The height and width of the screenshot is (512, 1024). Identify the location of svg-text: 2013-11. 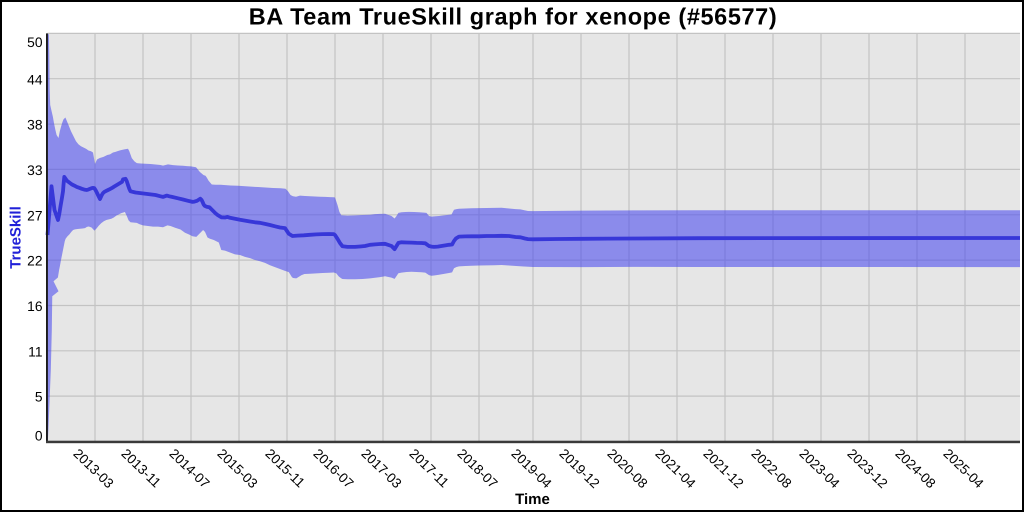
(140, 468).